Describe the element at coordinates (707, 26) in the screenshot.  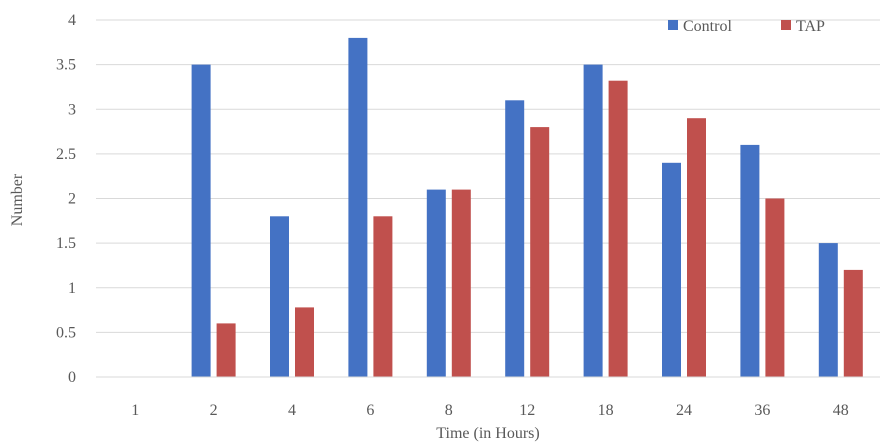
I see `legend-label-control: Control` at that location.